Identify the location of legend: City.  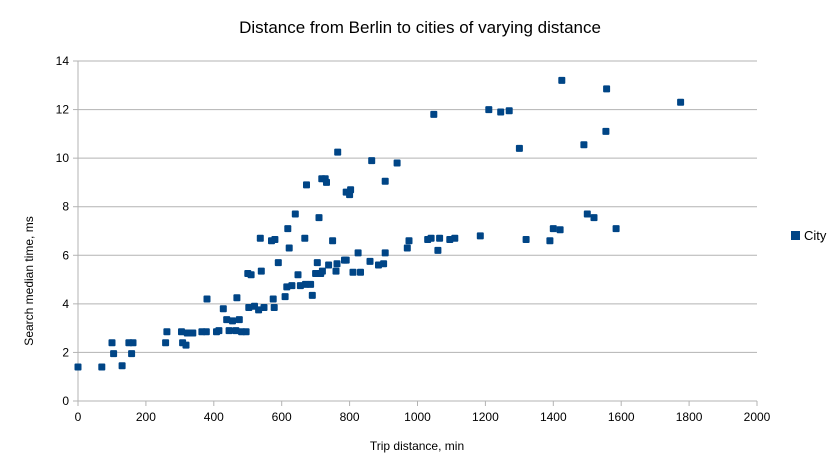
(809, 235).